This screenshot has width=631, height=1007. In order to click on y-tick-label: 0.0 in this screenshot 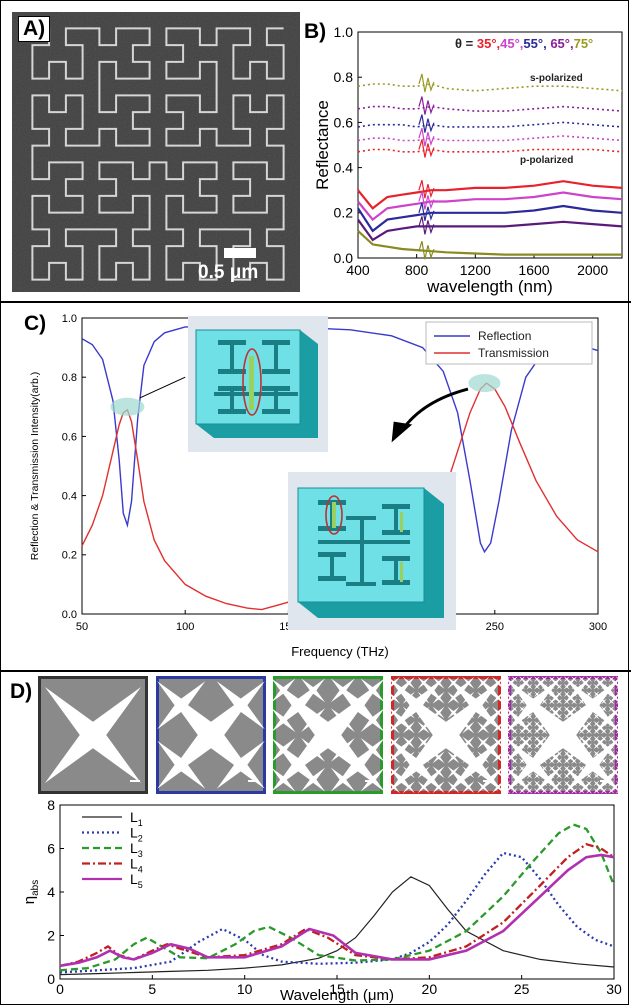, I will do `click(69, 615)`.